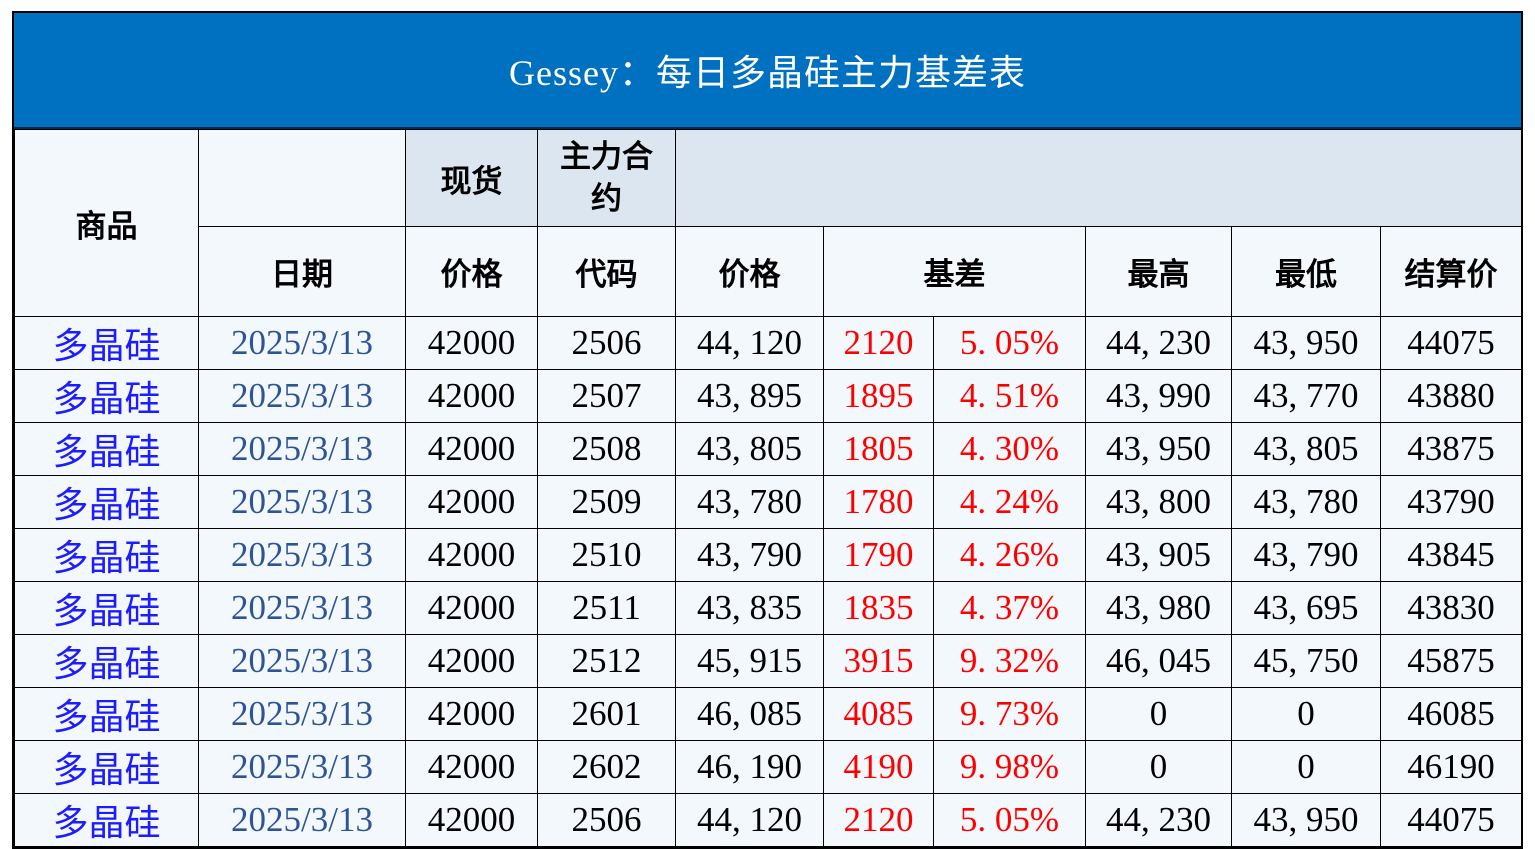 The image size is (1535, 849). Describe the element at coordinates (1158, 608) in the screenshot. I see `cell-high: 43, 980` at that location.